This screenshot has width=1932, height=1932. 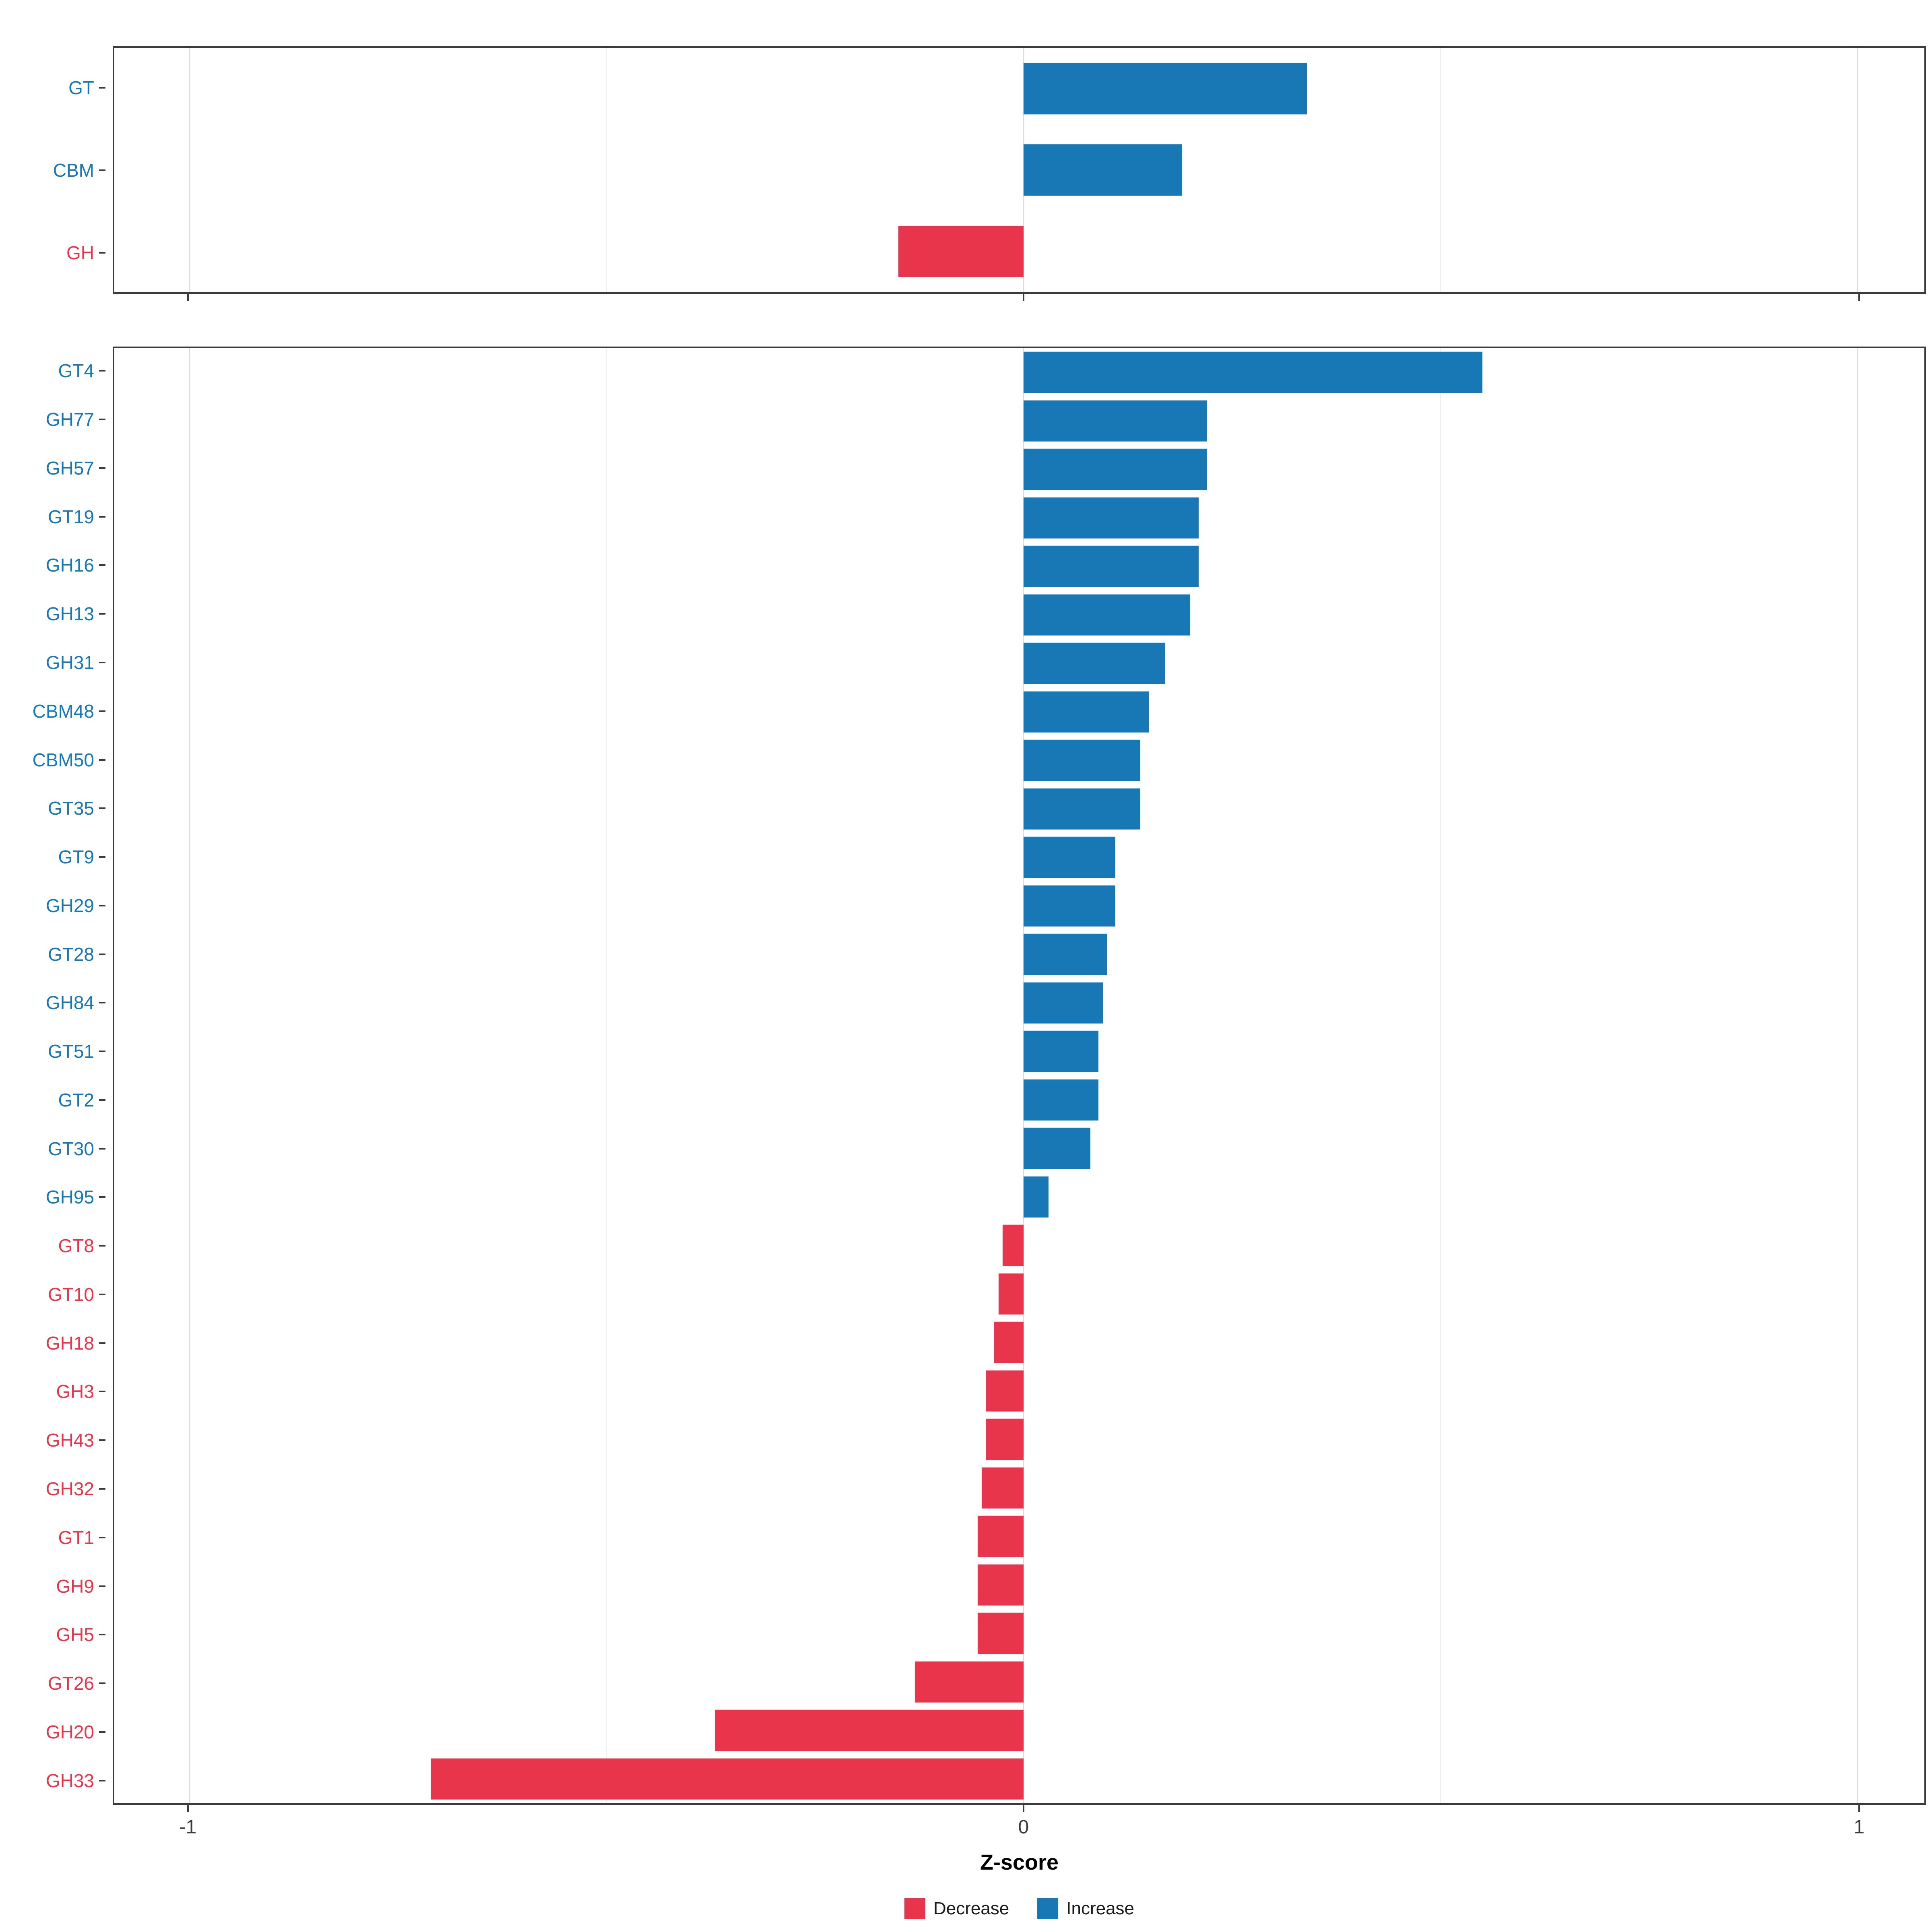 I want to click on y-label-GT4: GT4, so click(x=76, y=371).